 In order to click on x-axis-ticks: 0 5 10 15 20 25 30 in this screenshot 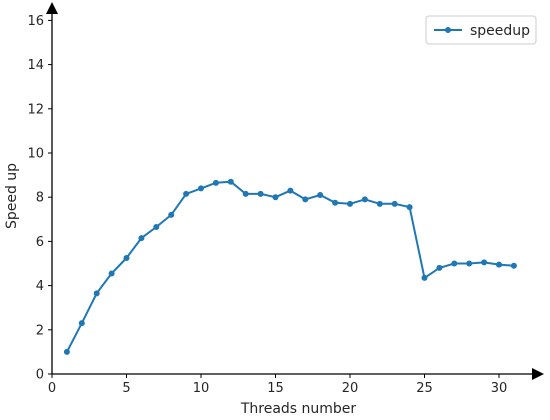, I will do `click(277, 385)`.